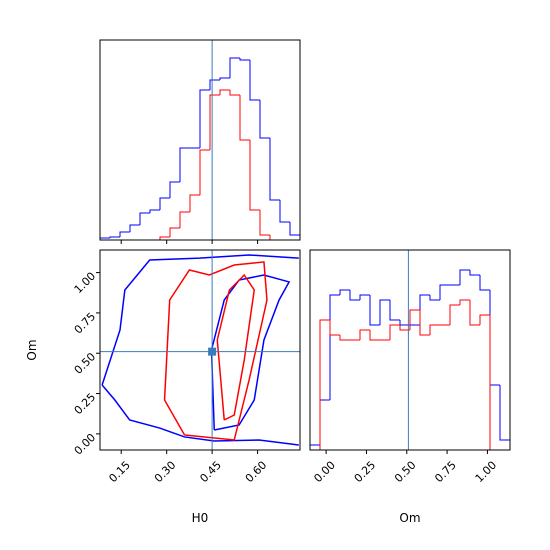 This screenshot has height=550, width=550. Describe the element at coordinates (85, 323) in the screenshot. I see `y-tick-label: 0.75` at that location.